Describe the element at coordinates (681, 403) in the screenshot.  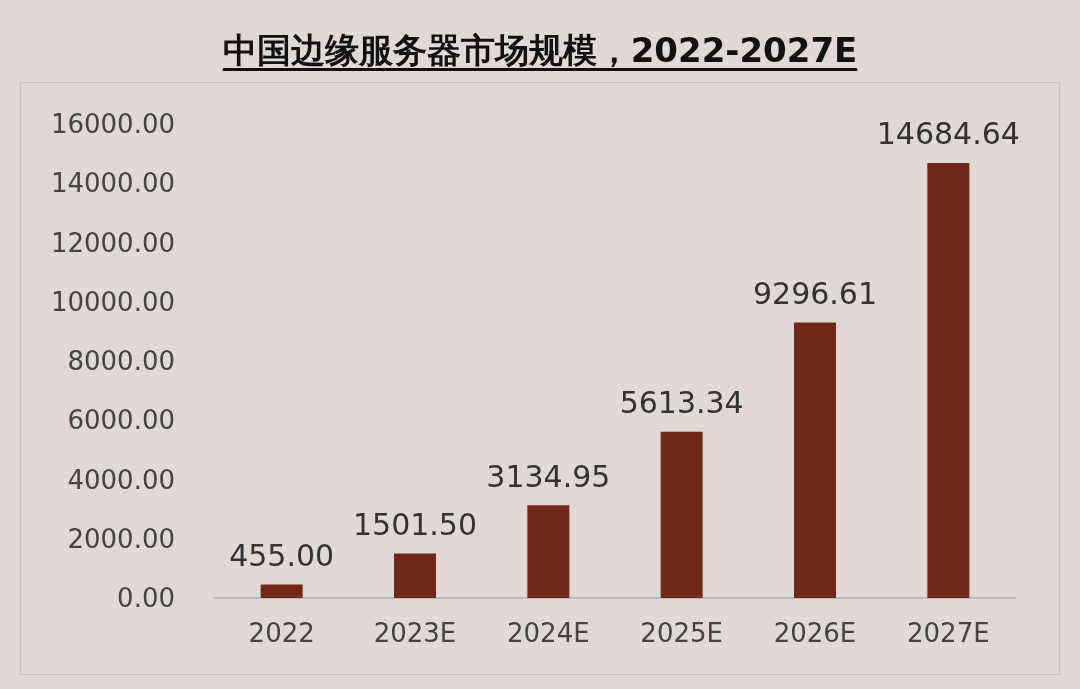
I see `data-label: 5613.34` at that location.